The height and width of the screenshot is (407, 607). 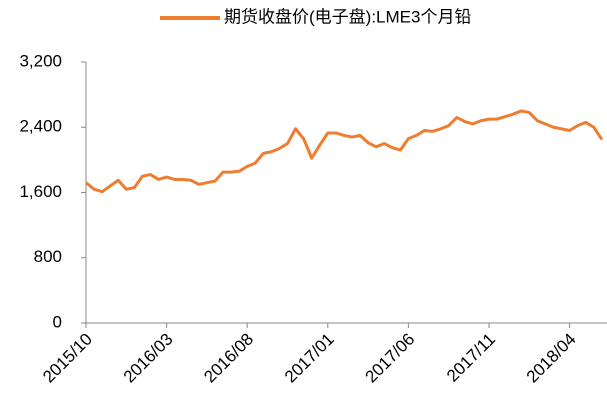 What do you see at coordinates (48, 256) in the screenshot?
I see `y-tick-label: 800` at bounding box center [48, 256].